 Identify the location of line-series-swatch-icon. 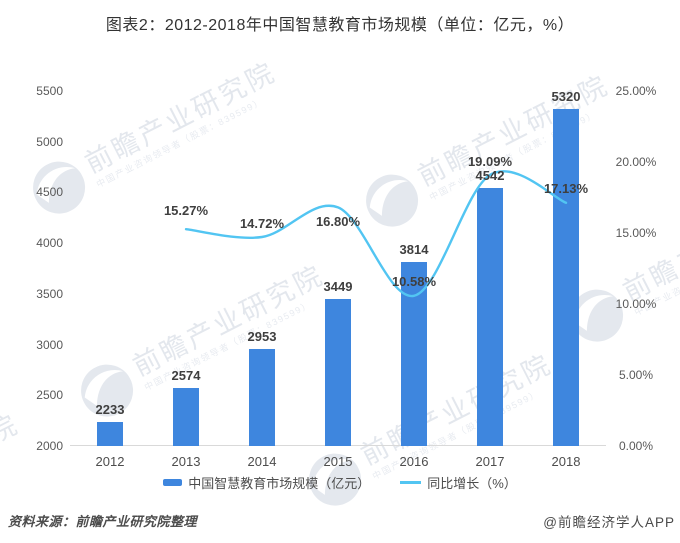
(411, 482).